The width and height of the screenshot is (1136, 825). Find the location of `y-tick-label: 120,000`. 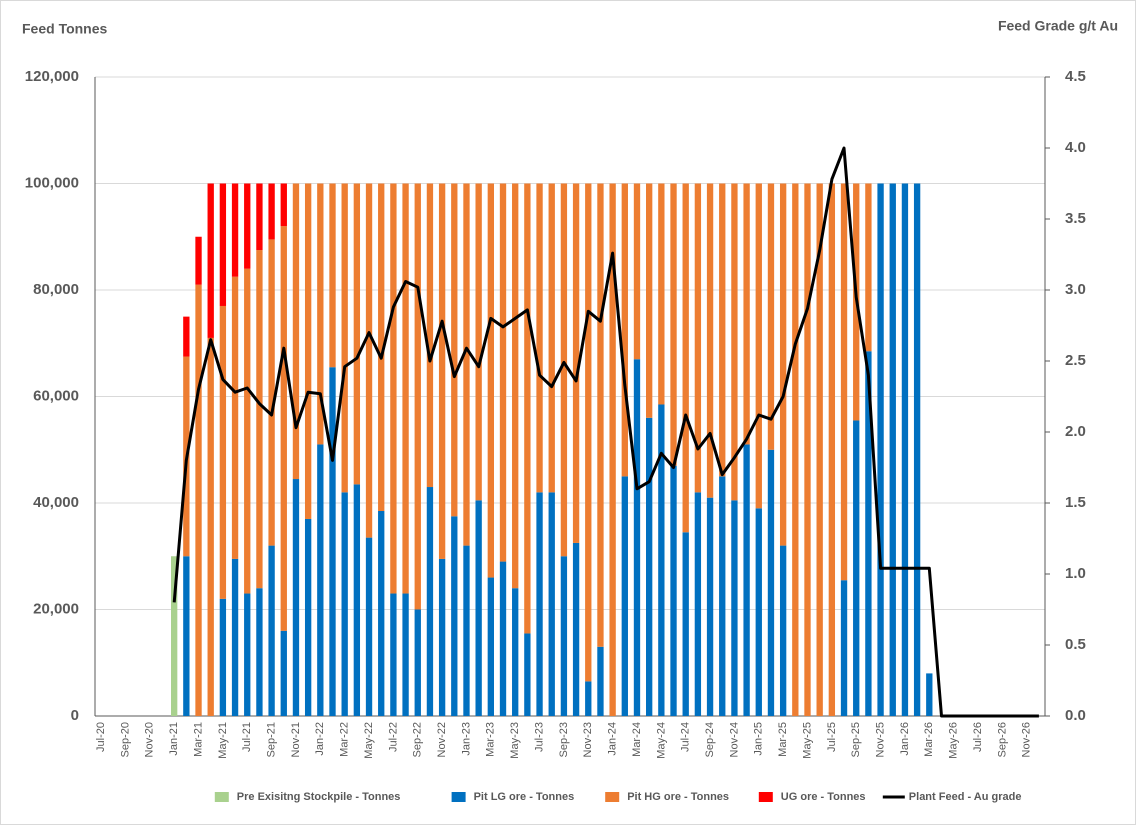

y-tick-label: 120,000 is located at coordinates (52, 76).